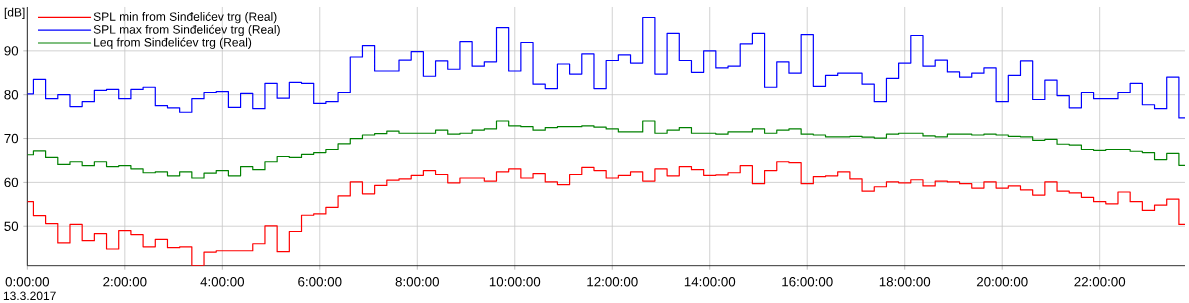 This screenshot has width=1189, height=303. I want to click on x-tick-label: 12:00:00, so click(612, 282).